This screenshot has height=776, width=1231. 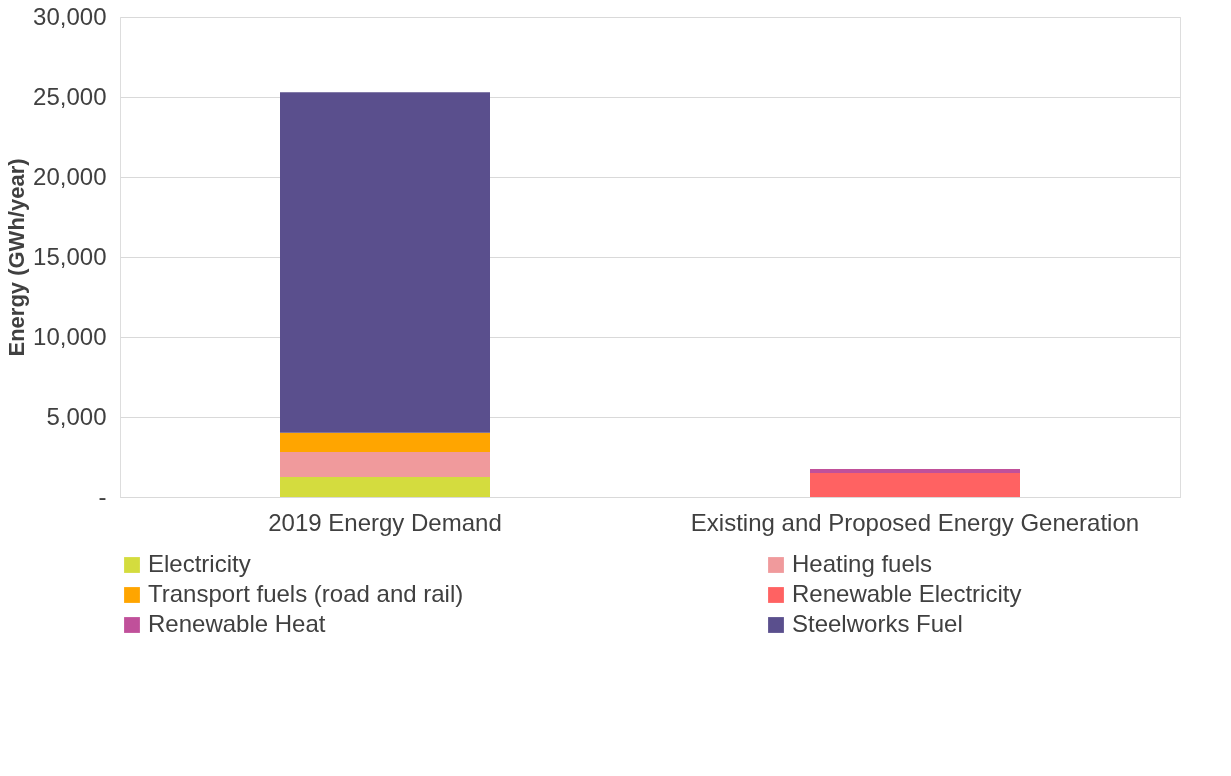 I want to click on y-axis-title: Energy (GWh/year), so click(x=17, y=257).